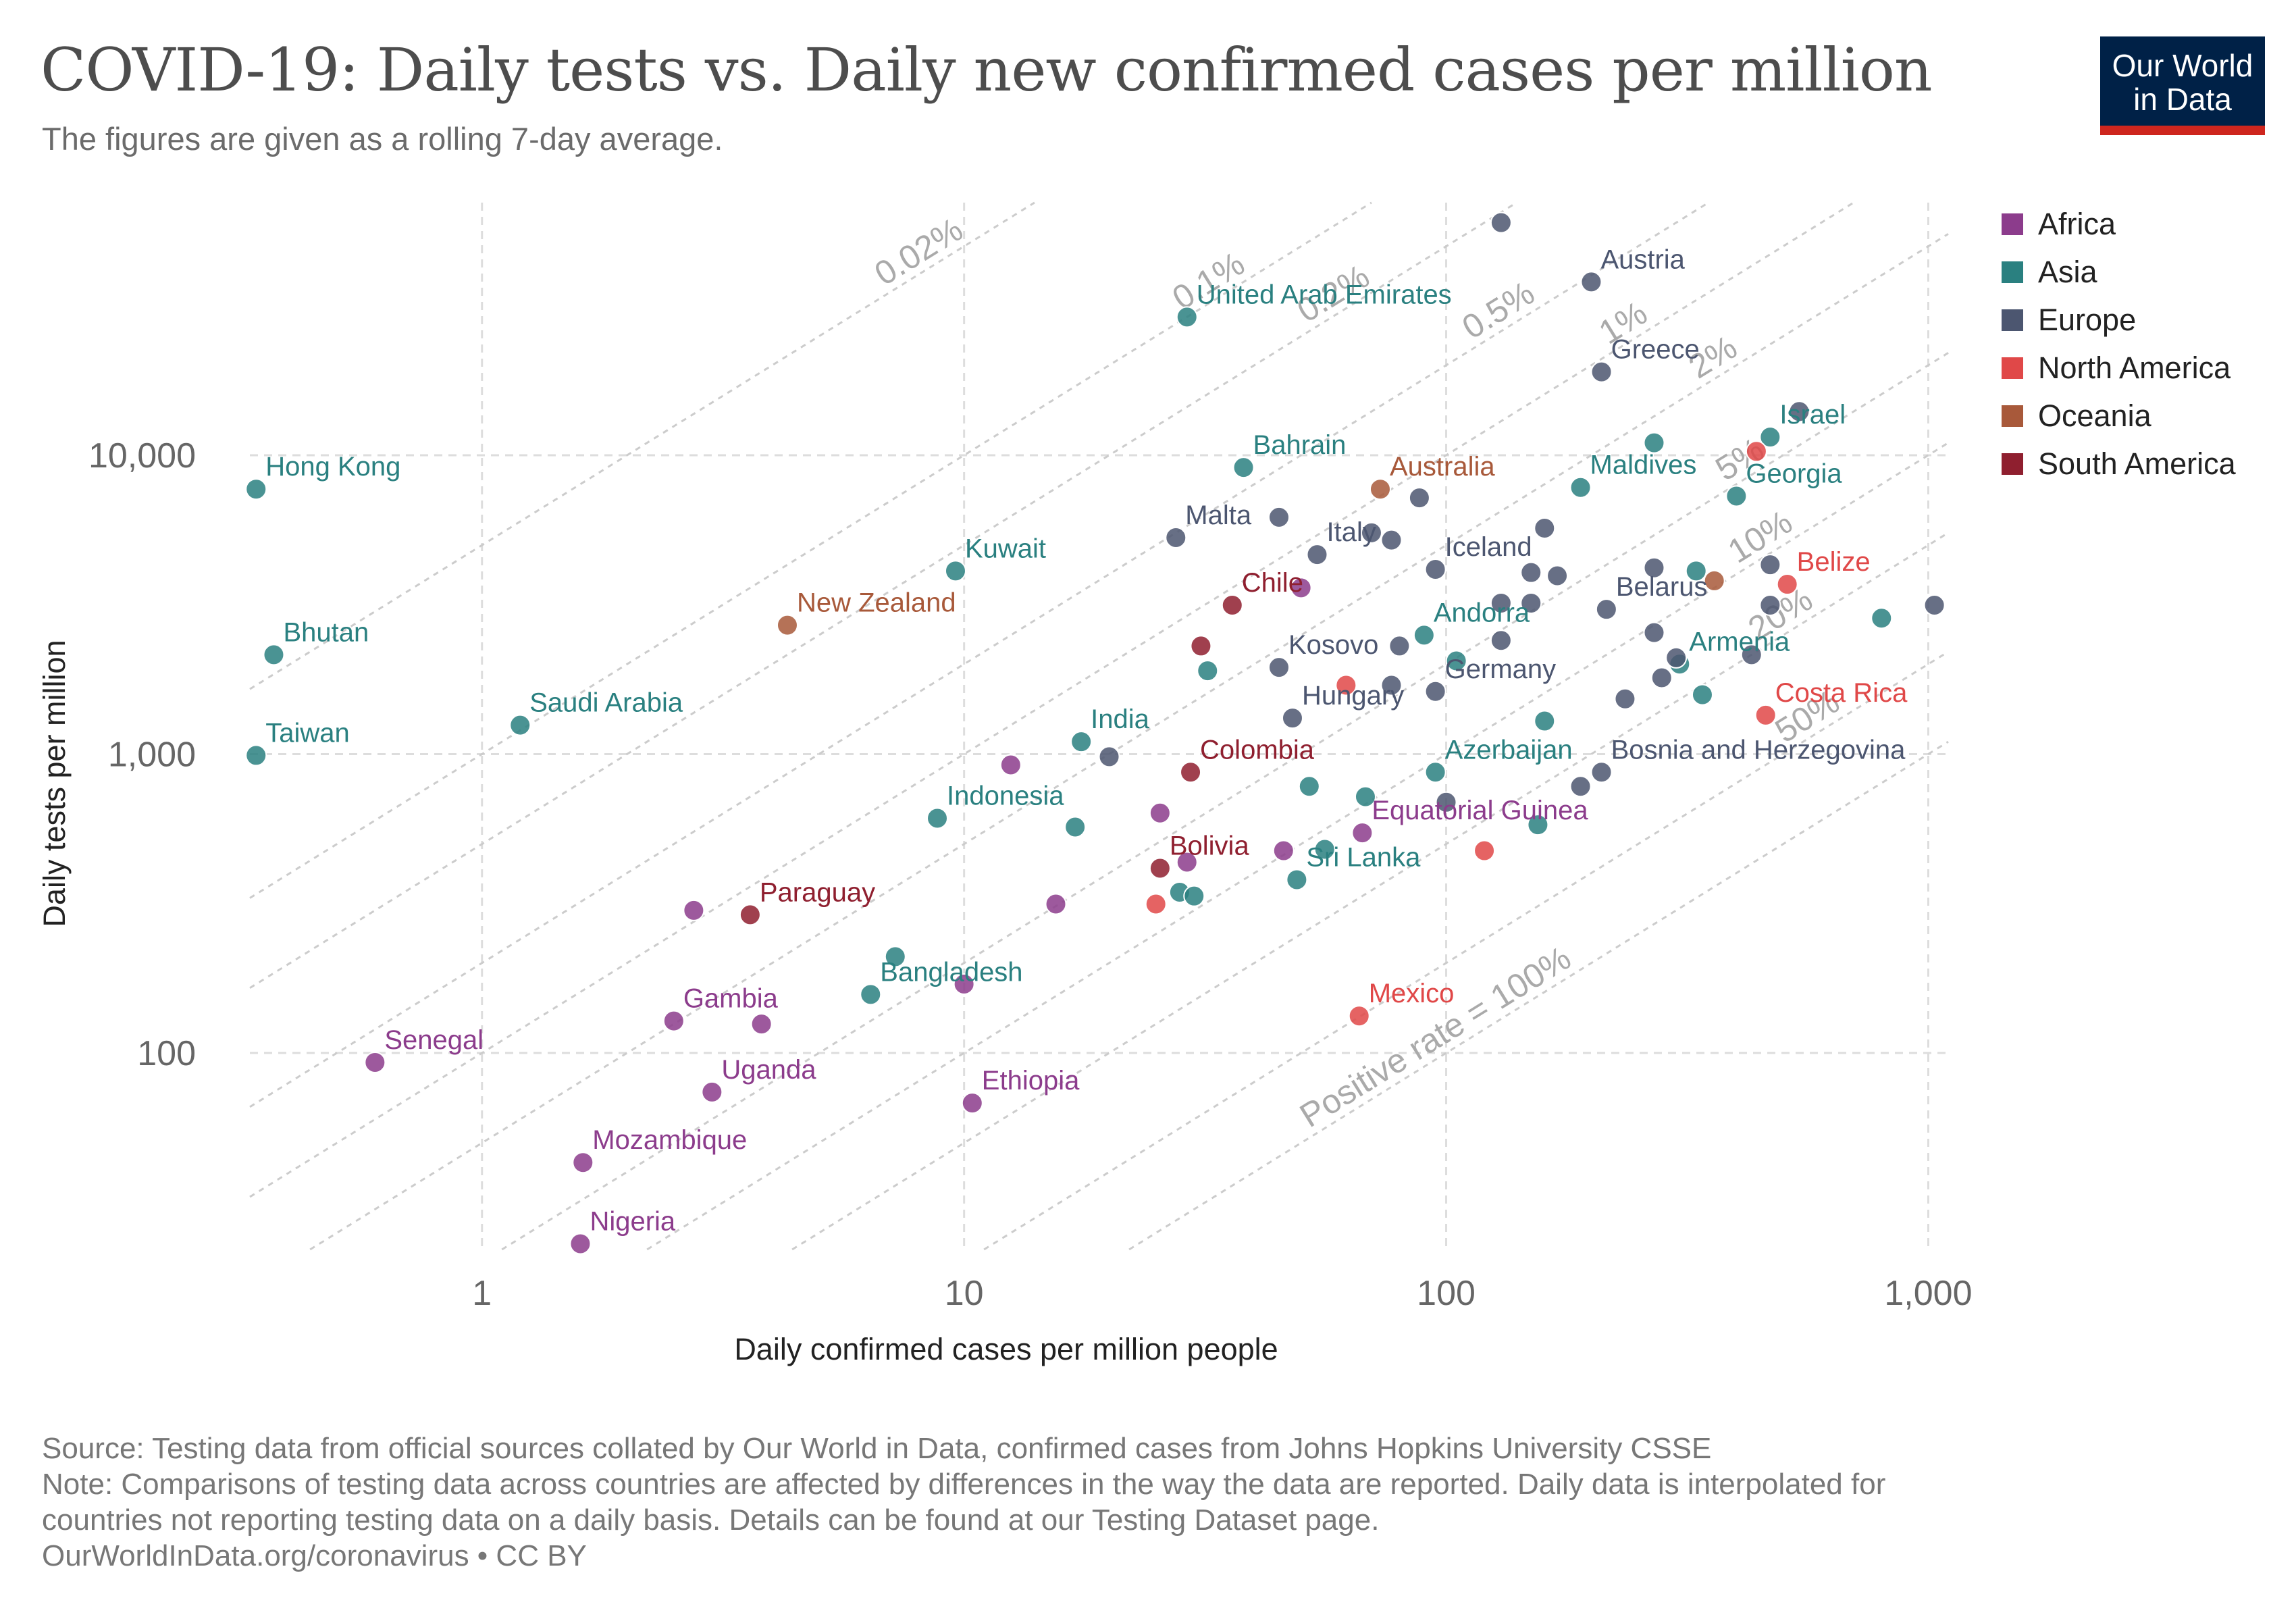  What do you see at coordinates (1642, 259) in the screenshot?
I see `point-label: Austria` at bounding box center [1642, 259].